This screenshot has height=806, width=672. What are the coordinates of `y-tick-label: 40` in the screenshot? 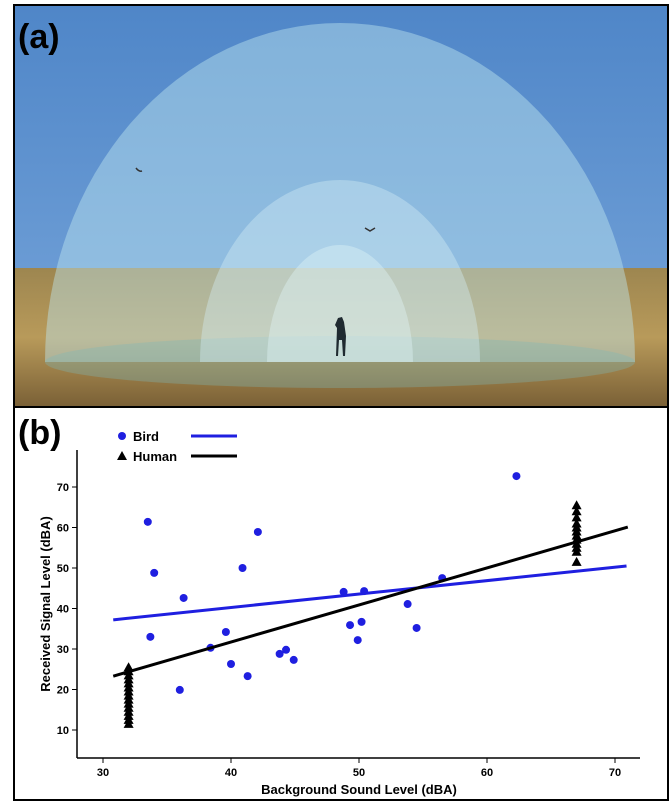 It's located at (63, 610).